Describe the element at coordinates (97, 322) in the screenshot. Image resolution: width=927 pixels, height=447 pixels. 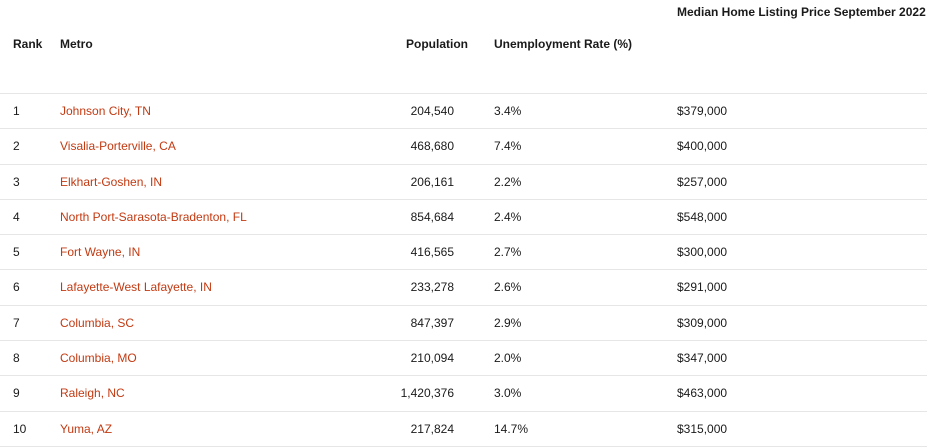
I see `metro-link: Columbia, SC` at that location.